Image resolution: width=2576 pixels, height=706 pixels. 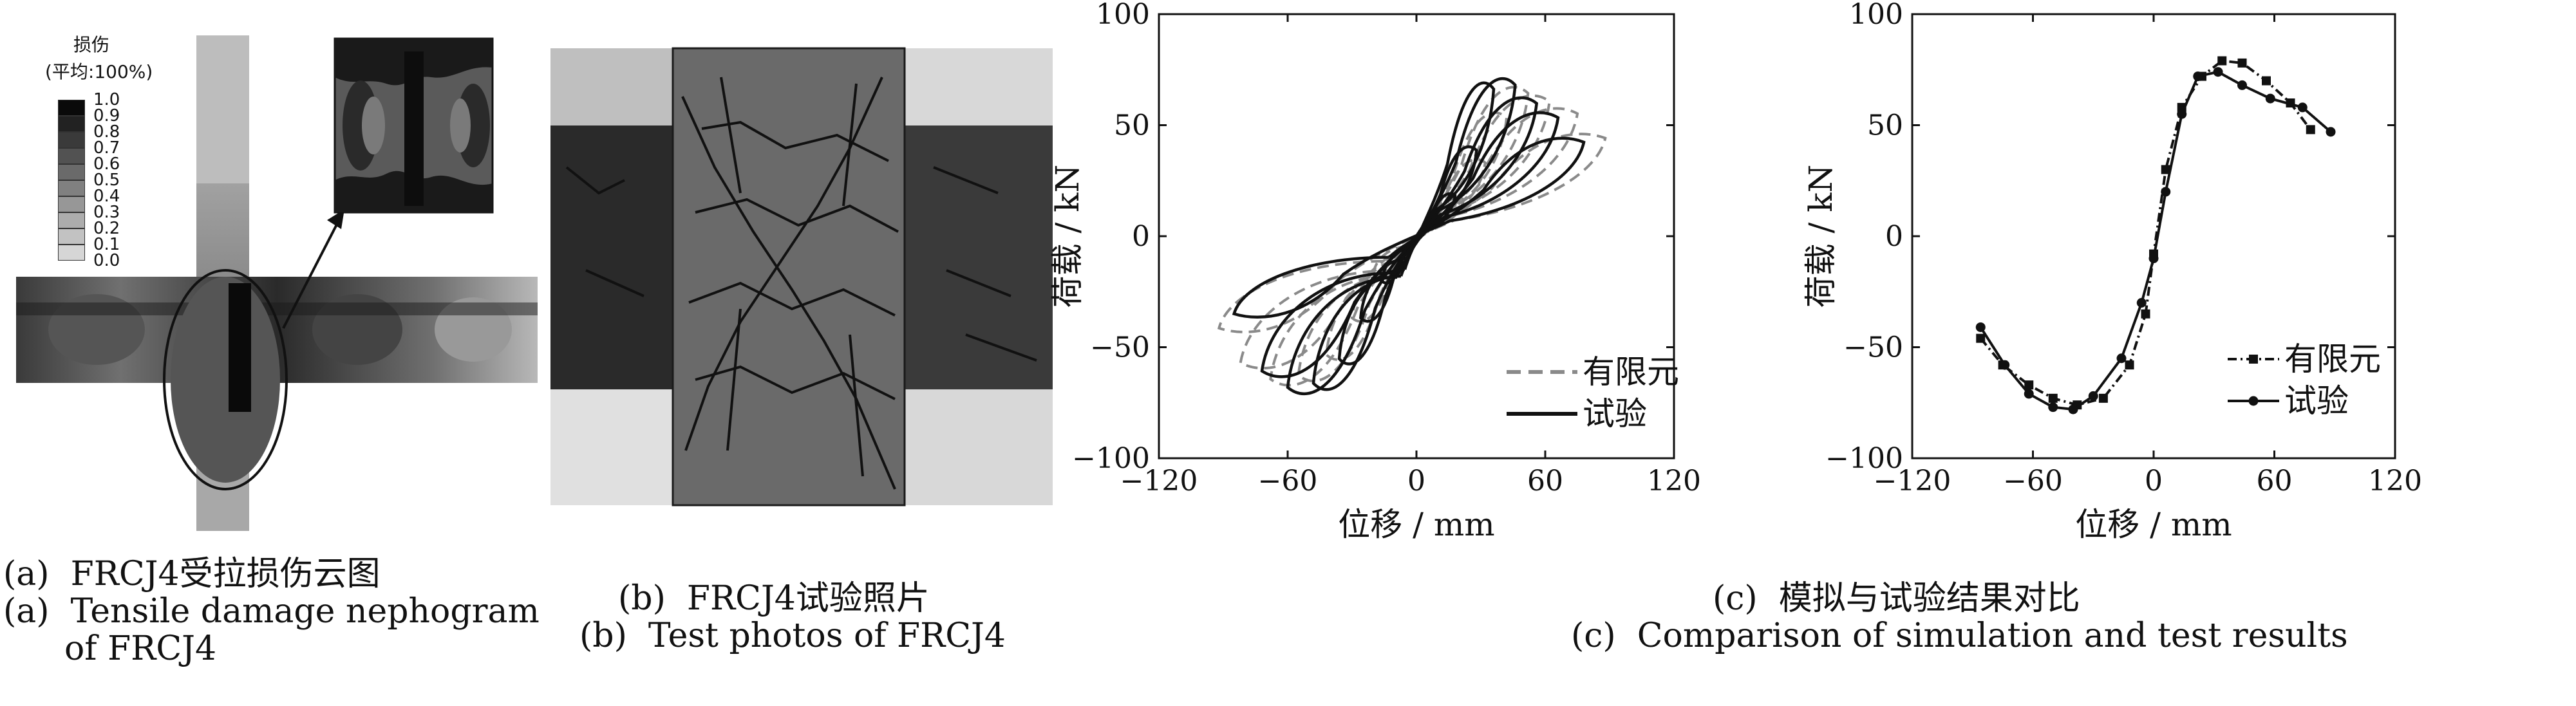 I want to click on zoom-inset, so click(x=414, y=125).